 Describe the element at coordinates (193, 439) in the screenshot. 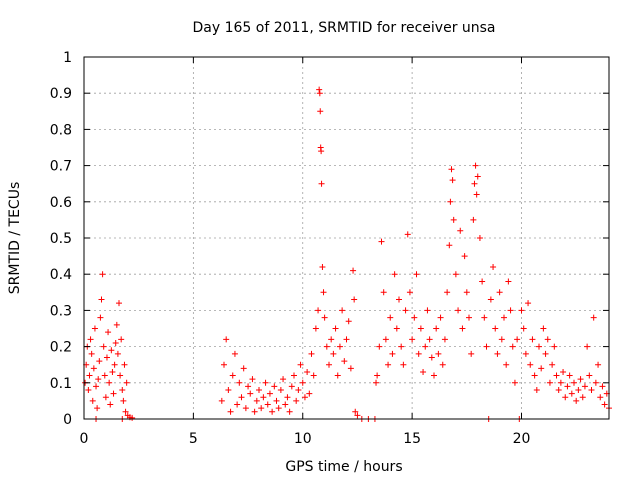

I see `x-tick-label: 5` at that location.